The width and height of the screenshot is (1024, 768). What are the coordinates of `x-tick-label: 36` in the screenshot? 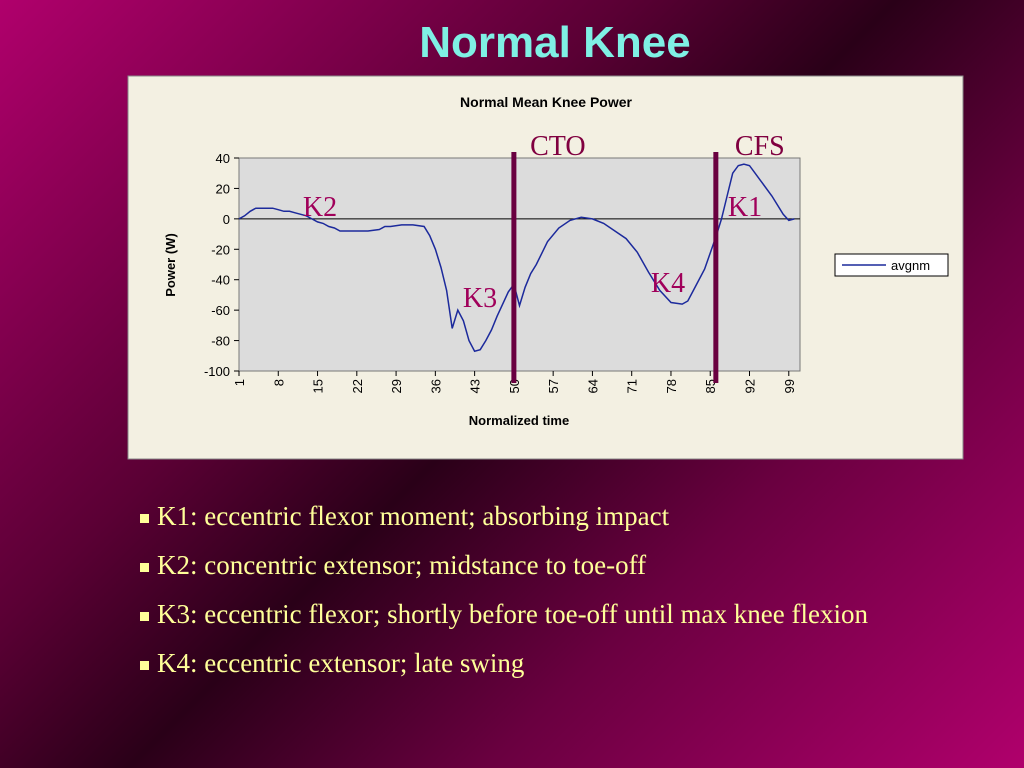 It's located at (435, 386).